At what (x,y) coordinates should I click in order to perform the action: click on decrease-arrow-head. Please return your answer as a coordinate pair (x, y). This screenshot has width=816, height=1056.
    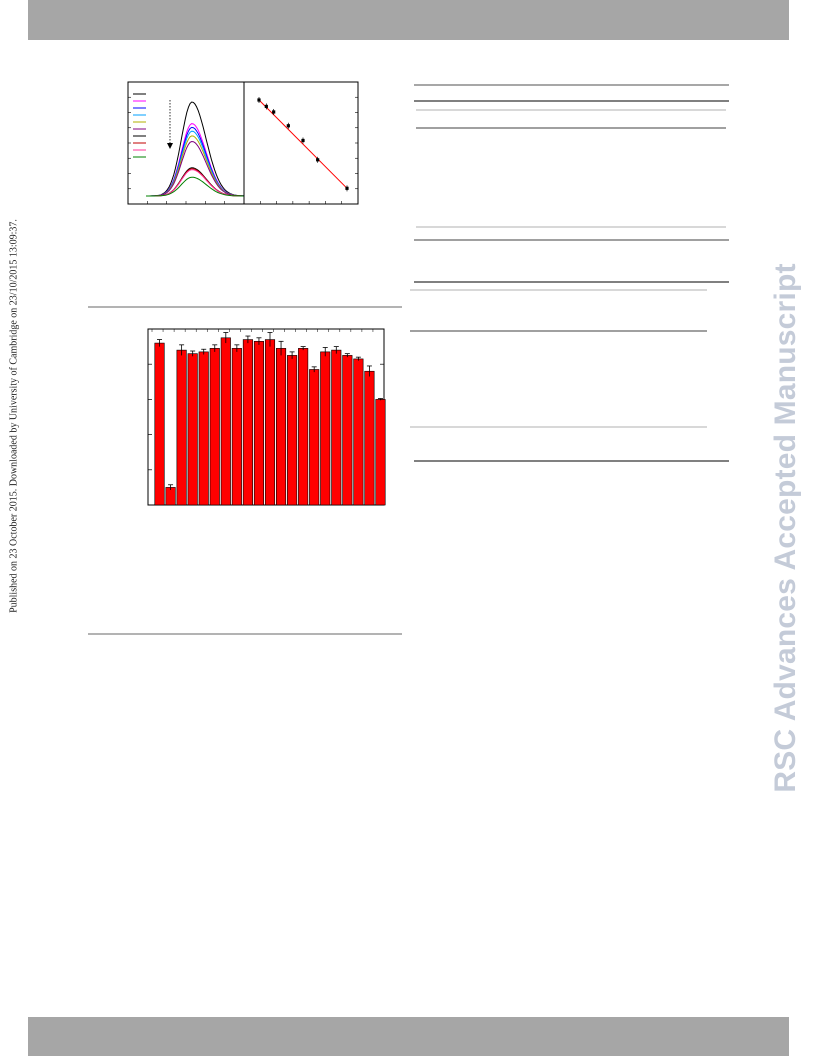
    Looking at the image, I should click on (170, 146).